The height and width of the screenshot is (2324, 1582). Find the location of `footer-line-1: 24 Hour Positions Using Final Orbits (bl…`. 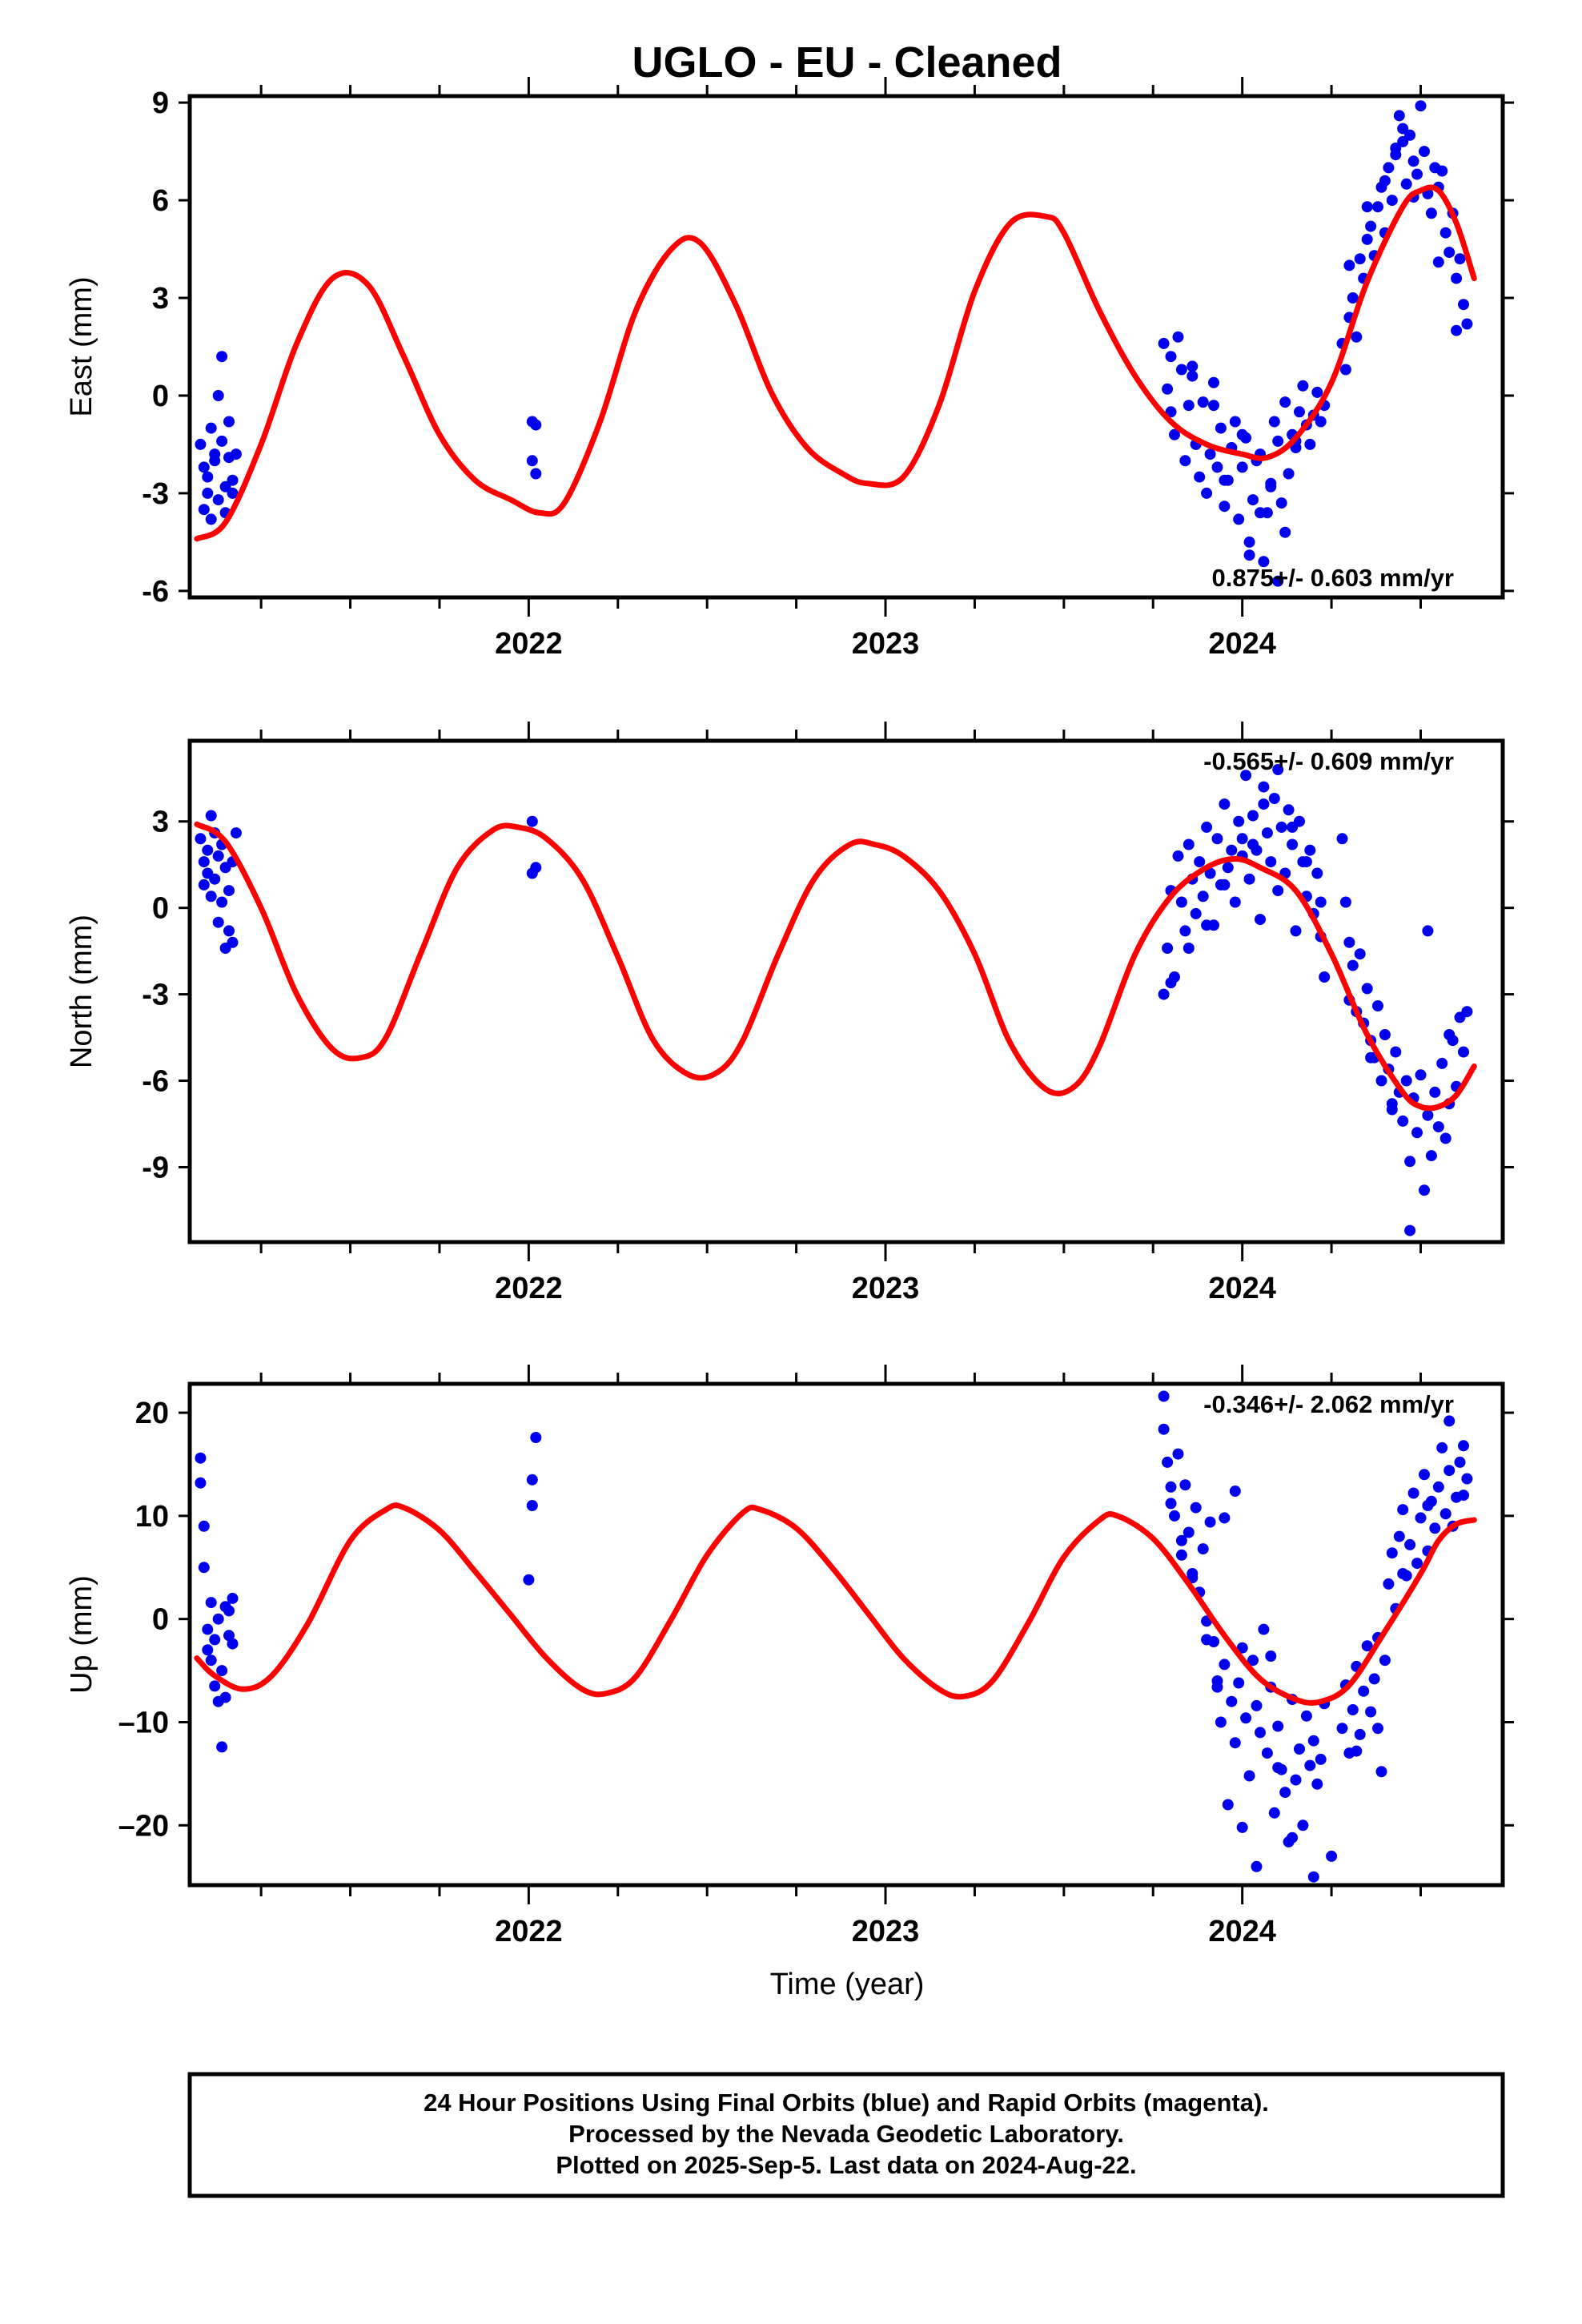

footer-line-1: 24 Hour Positions Using Final Orbits (bl… is located at coordinates (847, 2103).